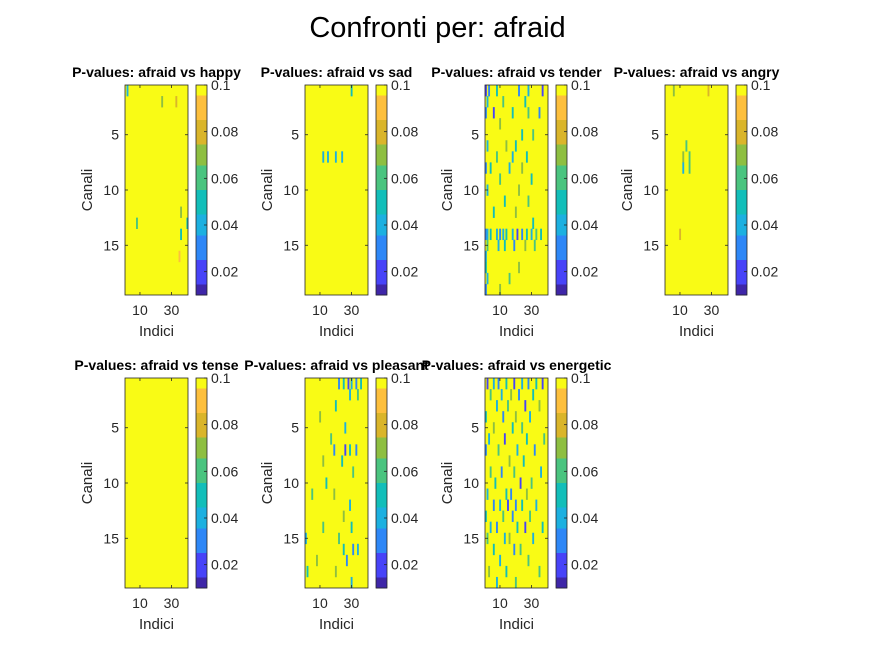 The image size is (875, 656). I want to click on xtick-label: 10, so click(140, 603).